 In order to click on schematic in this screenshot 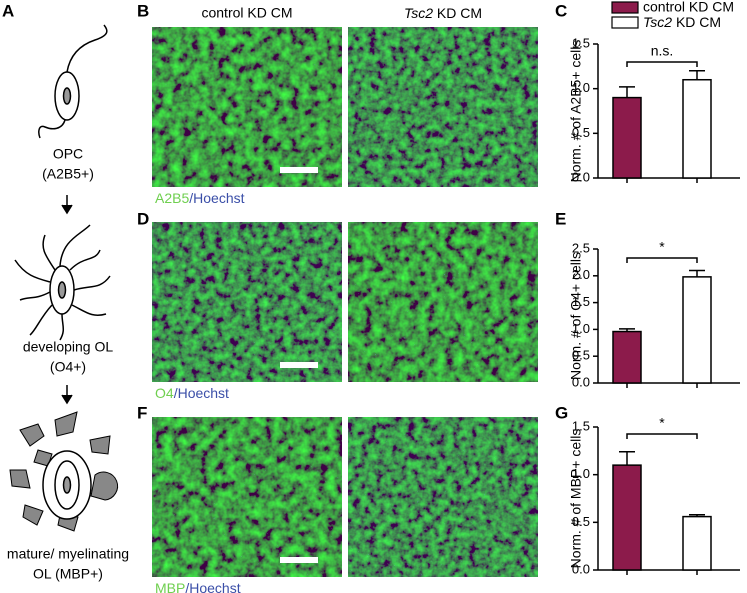, I will do `click(64, 278)`.